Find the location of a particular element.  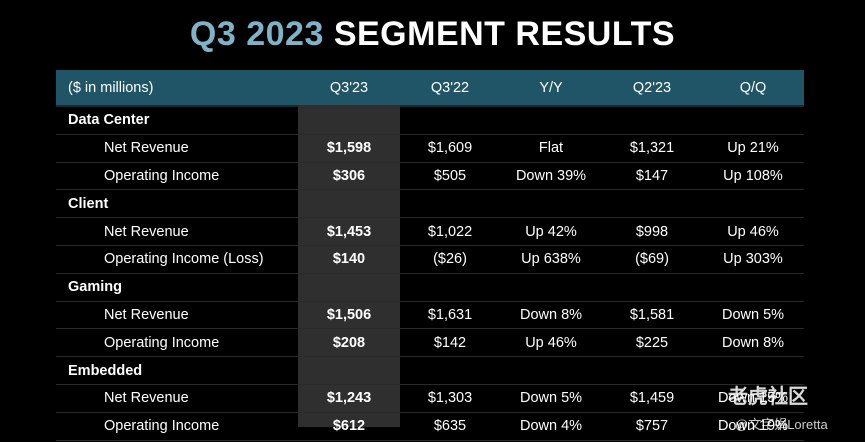

title-rest: SEGMENT RESULTS is located at coordinates (504, 34).